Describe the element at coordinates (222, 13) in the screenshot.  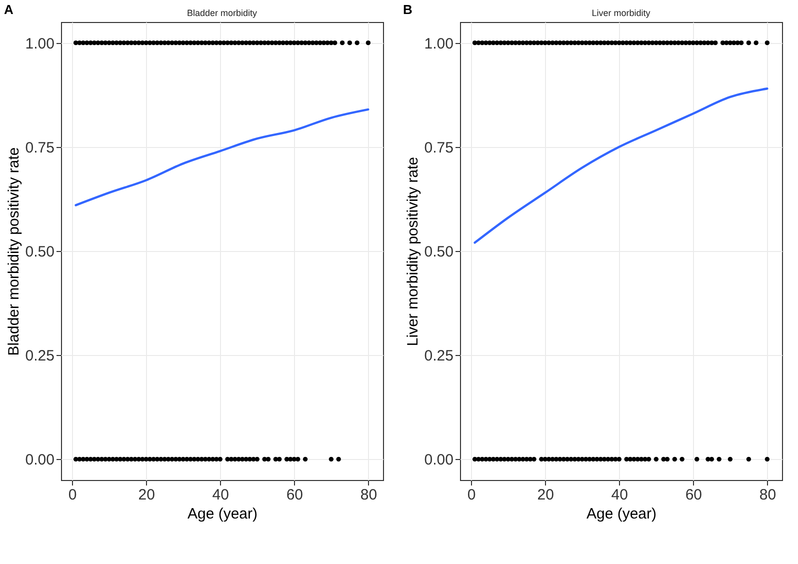
I see `chart-title: Bladder morbidity` at that location.